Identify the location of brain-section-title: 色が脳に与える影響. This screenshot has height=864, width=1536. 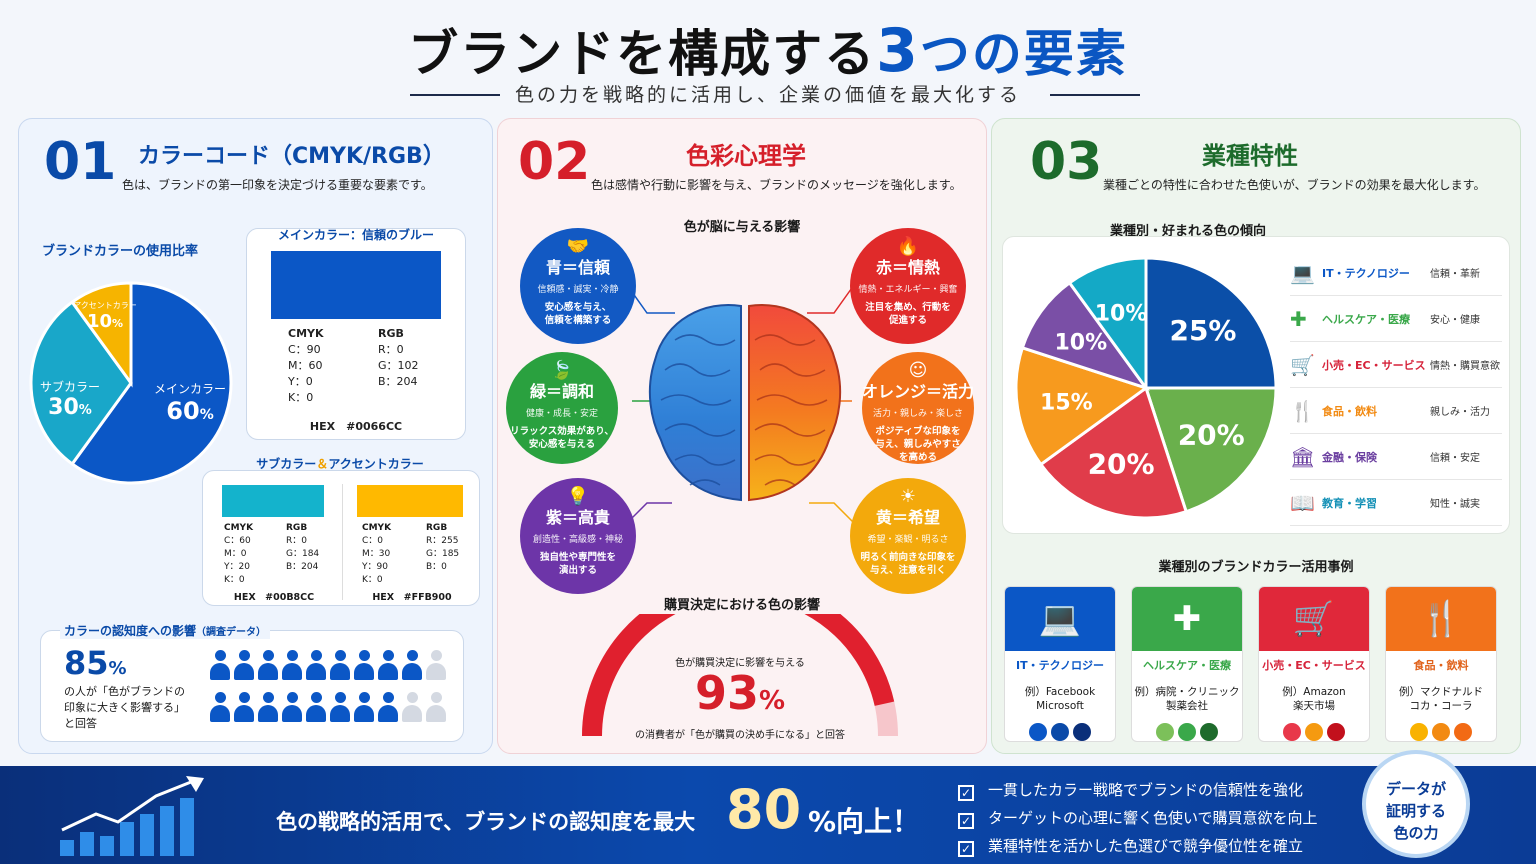
(742, 227).